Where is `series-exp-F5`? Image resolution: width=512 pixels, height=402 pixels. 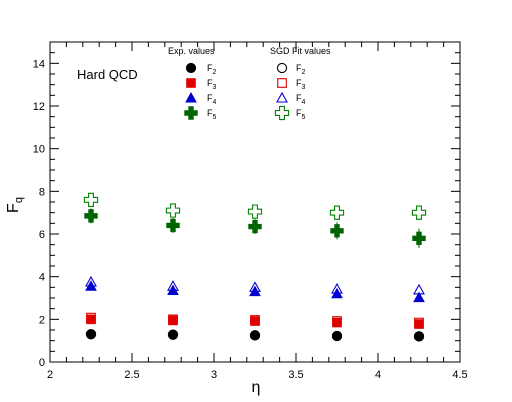
series-exp-F5 is located at coordinates (255, 228).